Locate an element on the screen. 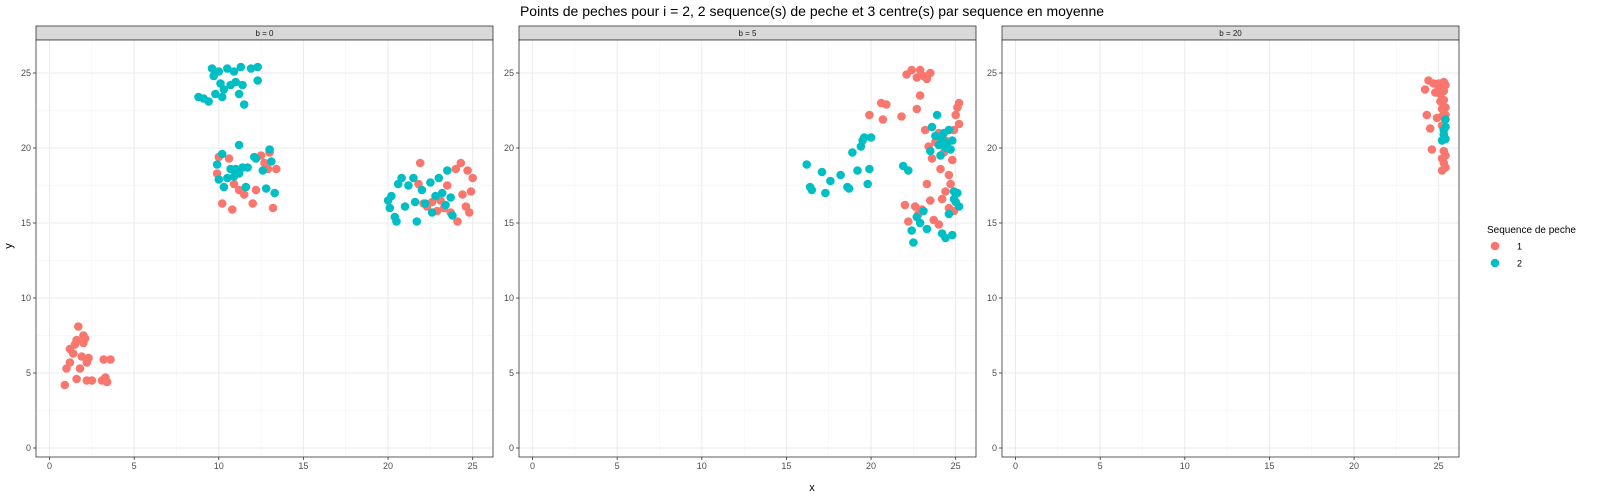  x-tick-label: 15 is located at coordinates (786, 466).